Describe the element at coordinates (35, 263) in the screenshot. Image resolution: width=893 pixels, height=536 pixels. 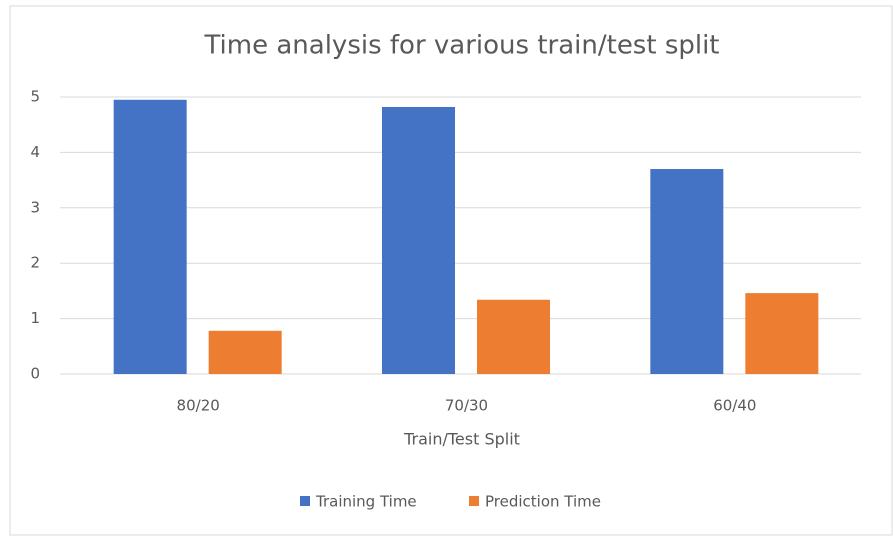
I see `y-tick-label: 2` at that location.